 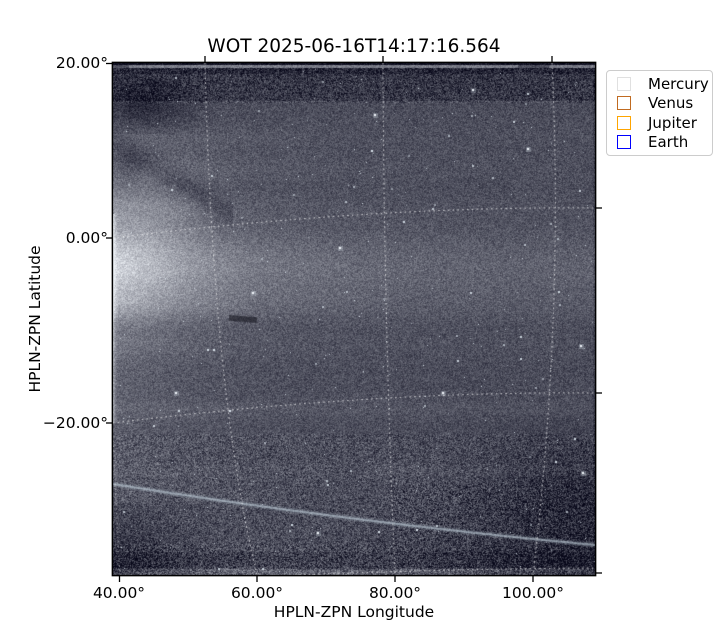 What do you see at coordinates (624, 103) in the screenshot?
I see `venus-swatch-icon` at bounding box center [624, 103].